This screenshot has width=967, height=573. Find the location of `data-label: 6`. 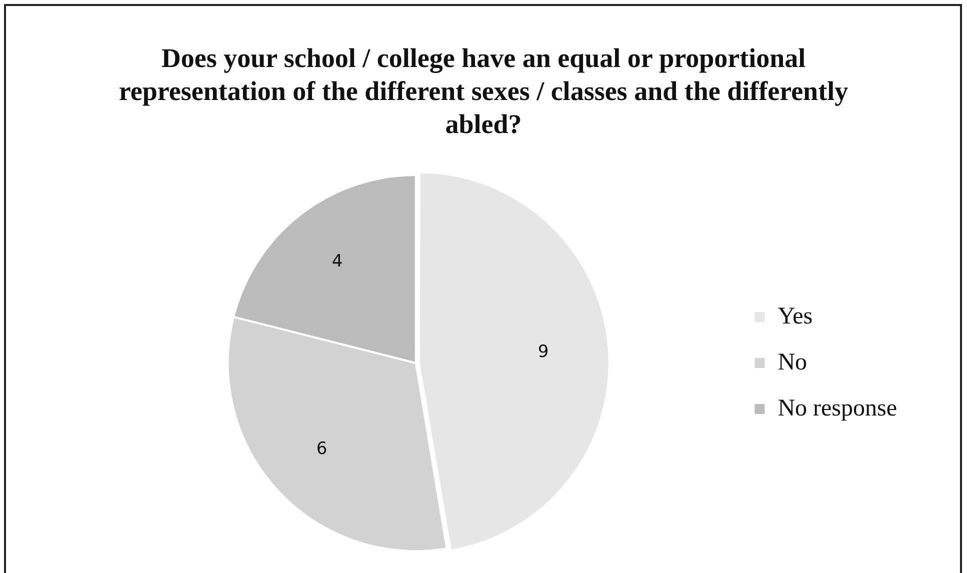

data-label: 6 is located at coordinates (322, 449).